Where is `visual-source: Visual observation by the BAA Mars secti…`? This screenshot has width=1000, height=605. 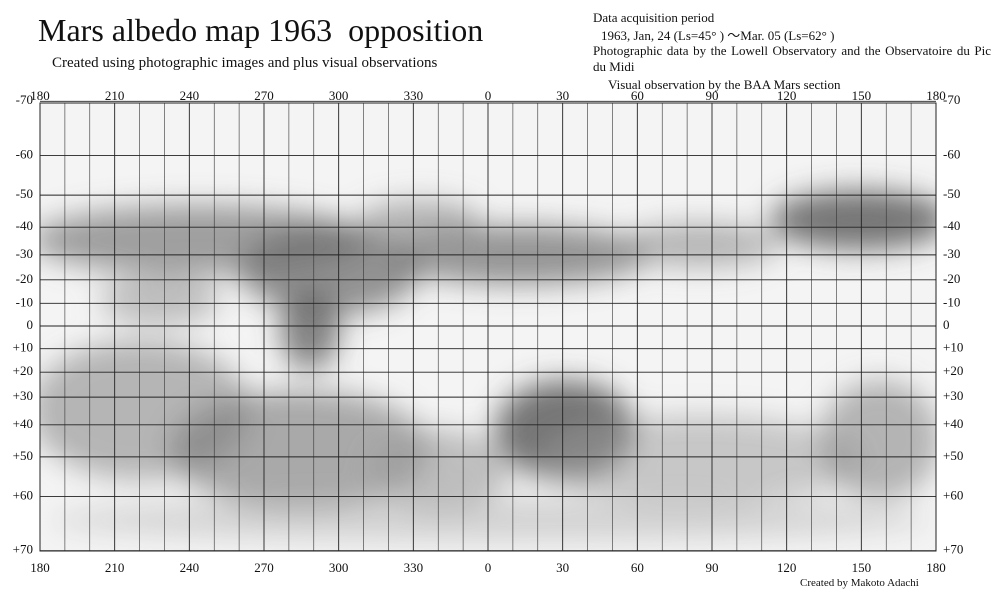 visual-source: Visual observation by the BAA Mars secti… is located at coordinates (724, 84).